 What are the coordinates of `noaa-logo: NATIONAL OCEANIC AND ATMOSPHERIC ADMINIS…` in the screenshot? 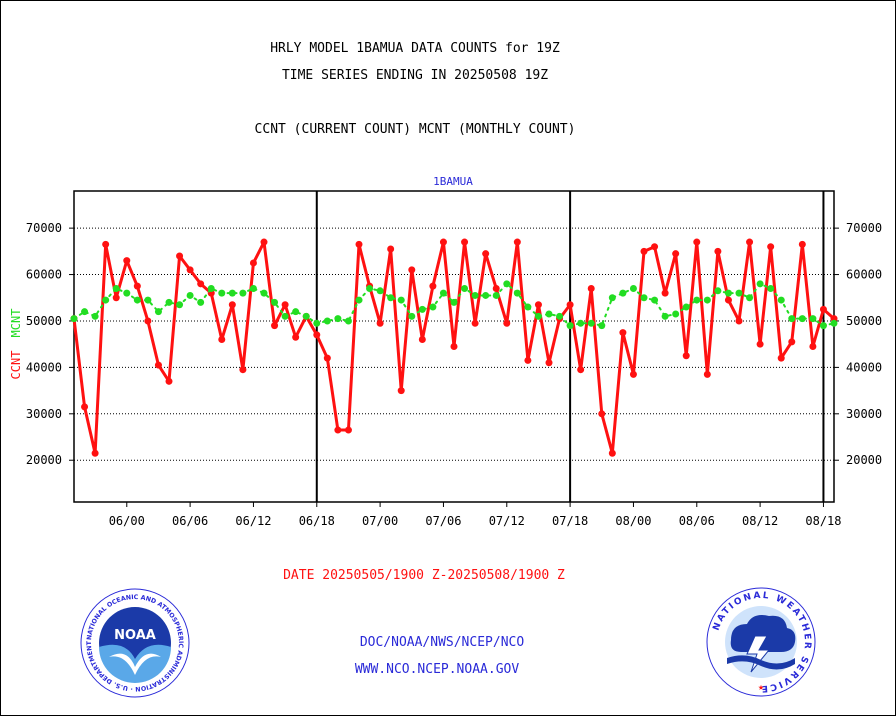 It's located at (135, 643).